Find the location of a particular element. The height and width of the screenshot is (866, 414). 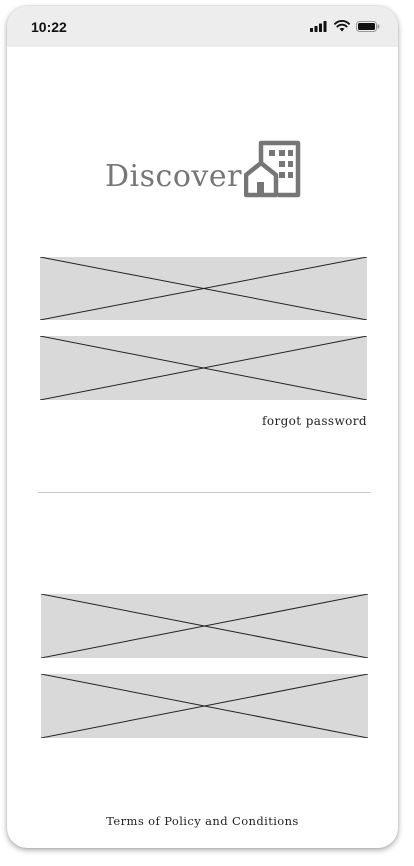

status-icons is located at coordinates (345, 26).